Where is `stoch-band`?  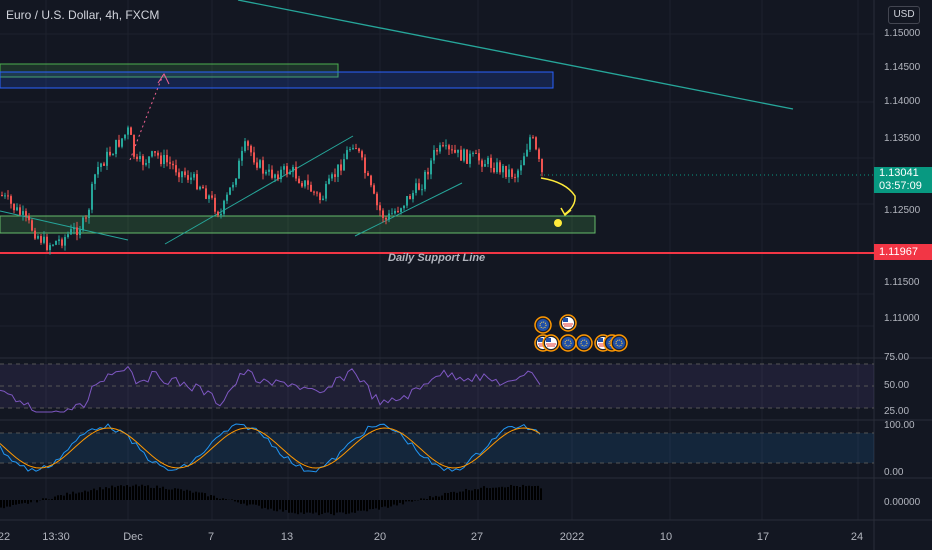
stoch-band is located at coordinates (437, 448).